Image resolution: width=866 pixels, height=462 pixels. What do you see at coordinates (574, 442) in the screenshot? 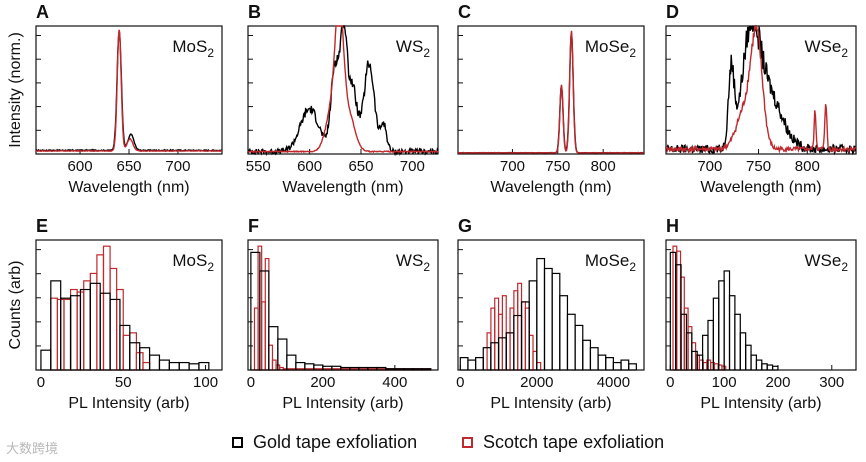
I see `legend-label-scotch: Scotch tape exfoliation` at bounding box center [574, 442].